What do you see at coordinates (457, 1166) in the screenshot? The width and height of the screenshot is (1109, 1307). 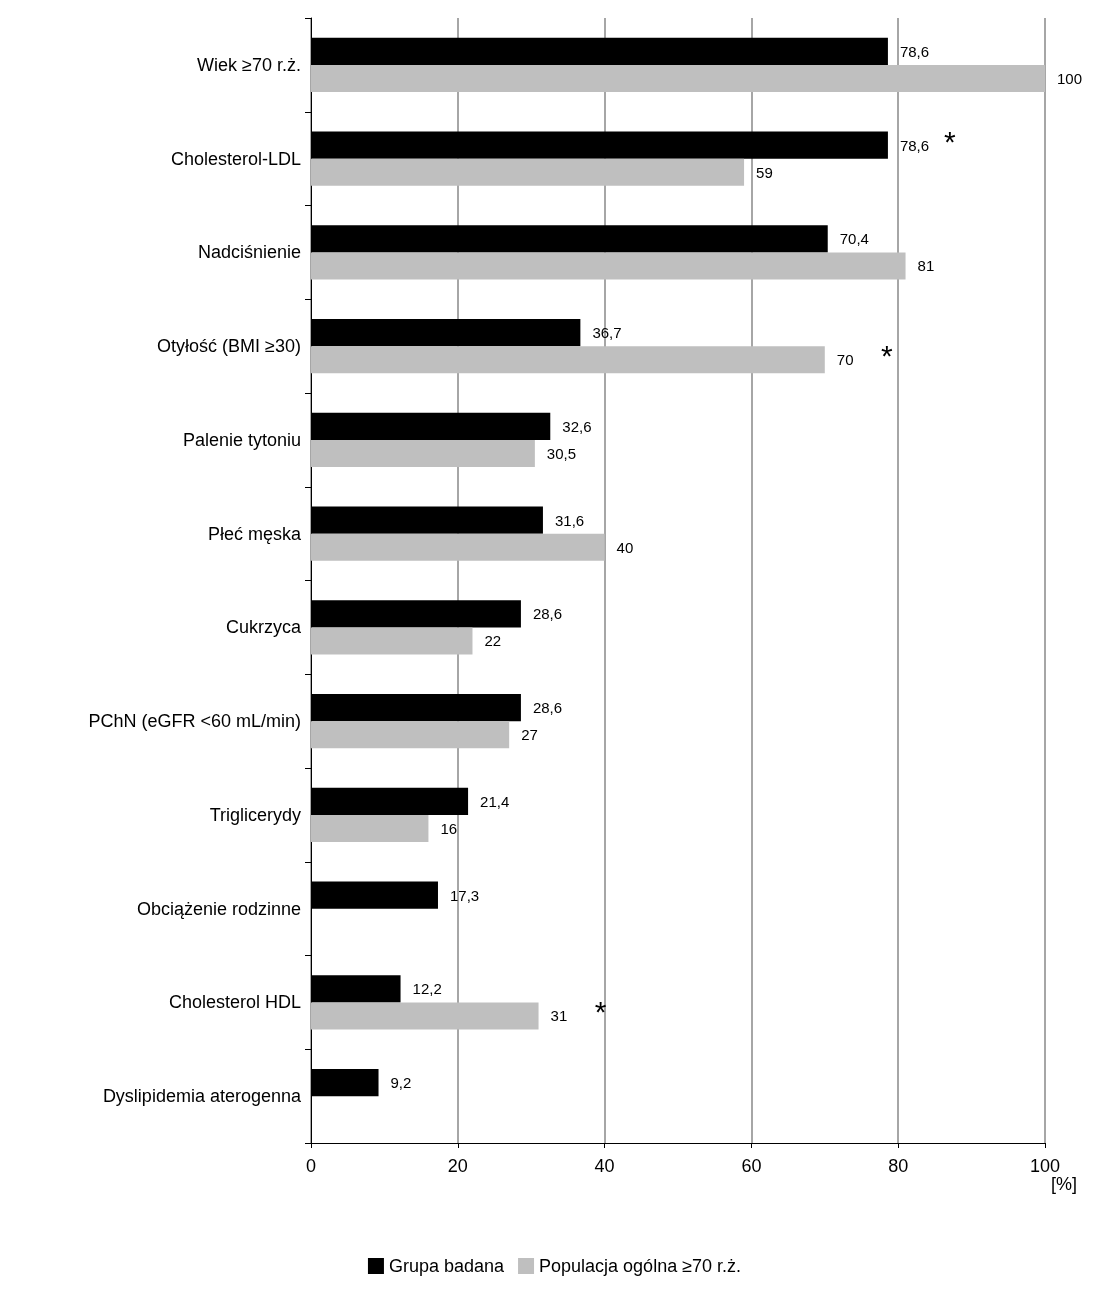 I see `x-tick-label: 20` at bounding box center [457, 1166].